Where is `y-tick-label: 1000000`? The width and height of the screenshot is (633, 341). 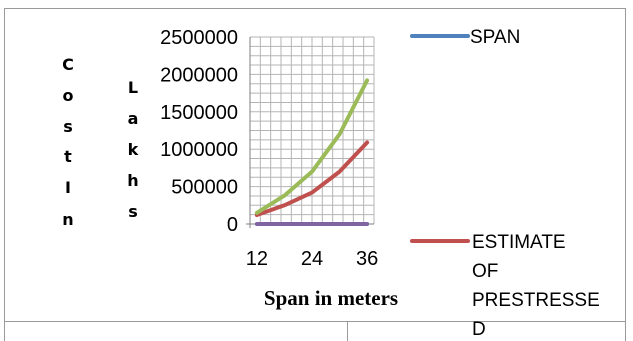
y-tick-label: 1000000 is located at coordinates (199, 150).